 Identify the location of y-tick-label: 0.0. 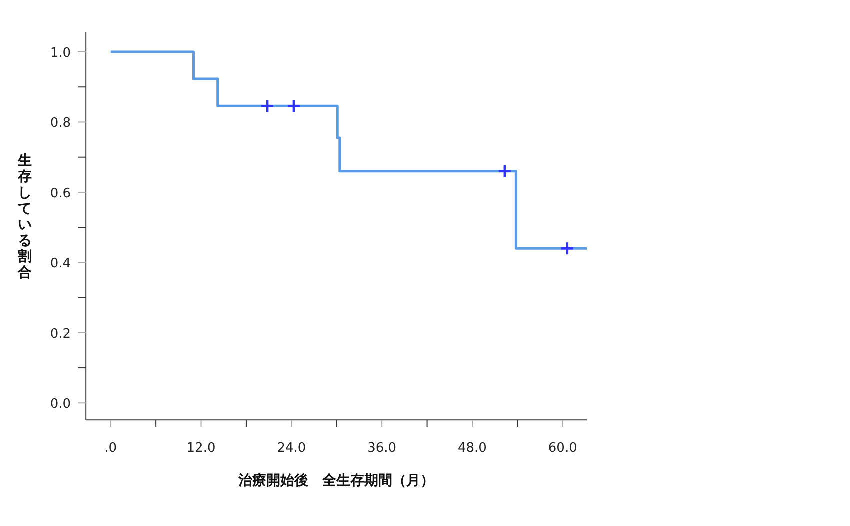
(60, 404).